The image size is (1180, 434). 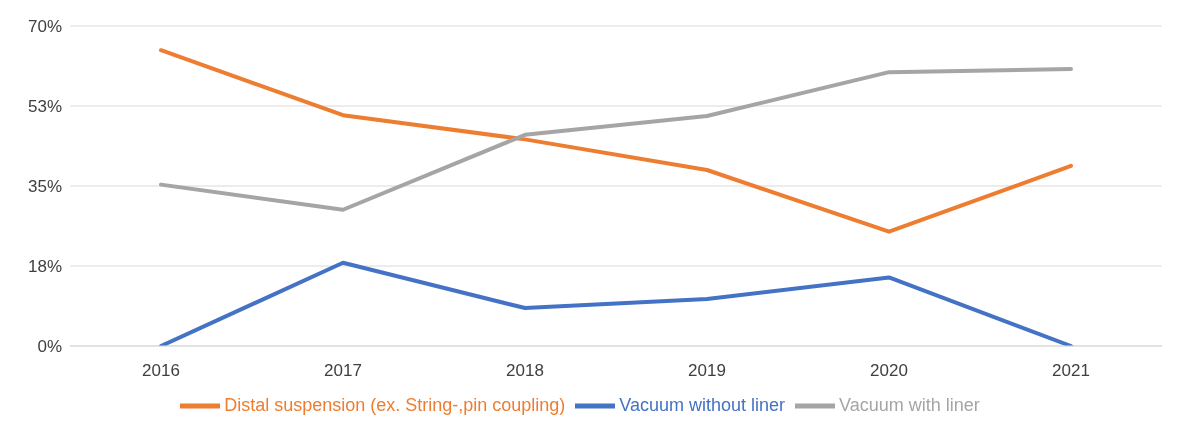 I want to click on legend-label: Vacuum without liner, so click(x=702, y=404).